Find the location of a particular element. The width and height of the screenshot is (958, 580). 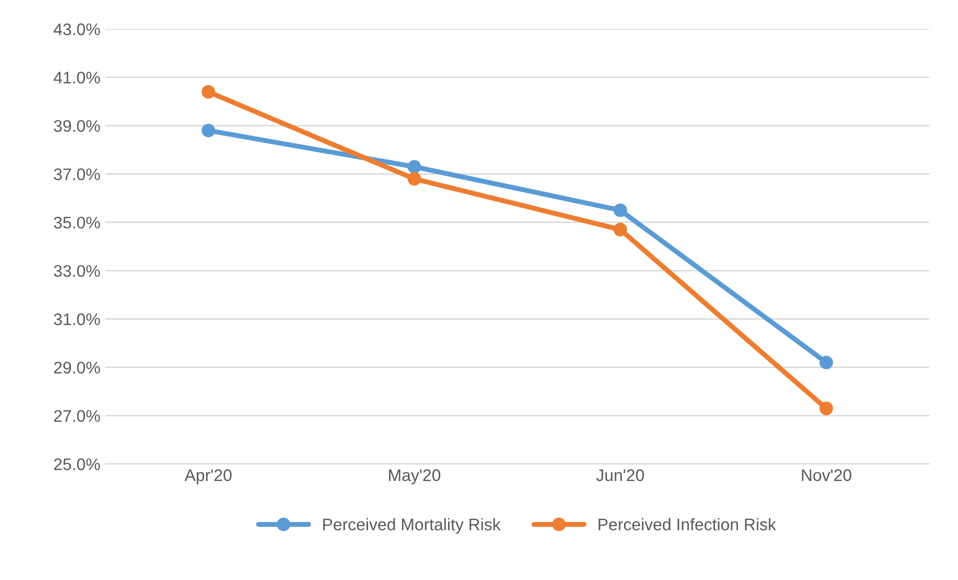

y-tick-label: 31.0% is located at coordinates (77, 319).